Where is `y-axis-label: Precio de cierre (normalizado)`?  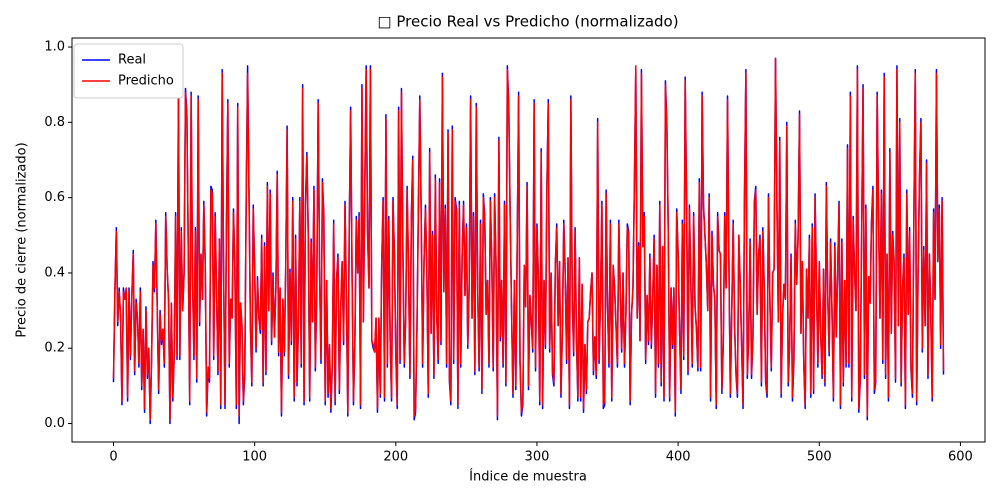 y-axis-label: Precio de cierre (normalizado) is located at coordinates (22, 239).